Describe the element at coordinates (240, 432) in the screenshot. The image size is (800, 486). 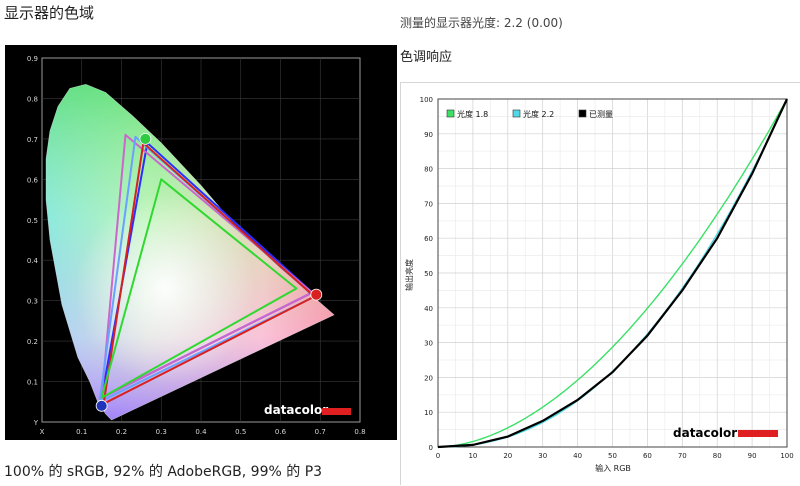
I see `x-tick-label: 0.5` at that location.